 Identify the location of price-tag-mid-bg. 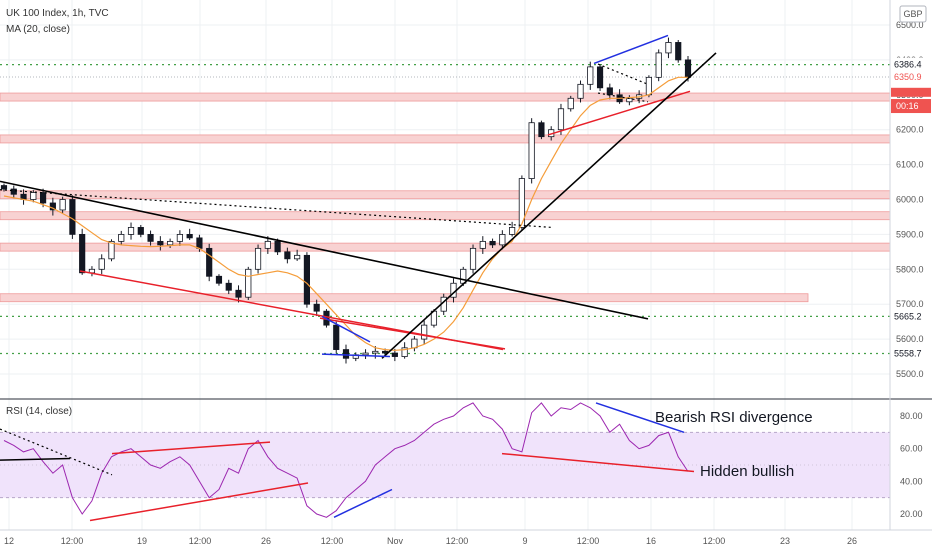
(911, 316).